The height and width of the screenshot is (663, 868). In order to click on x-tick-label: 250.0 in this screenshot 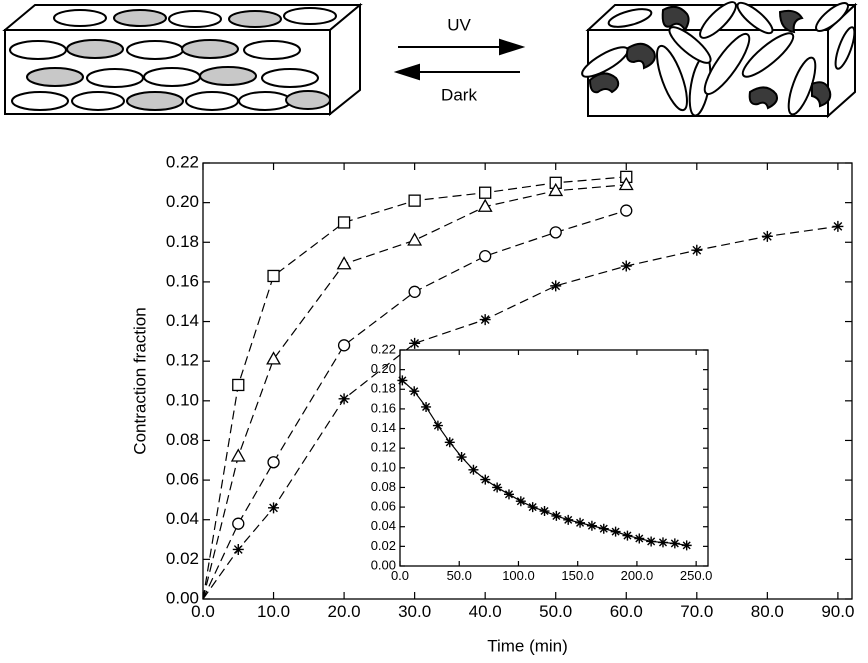, I will do `click(696, 575)`.